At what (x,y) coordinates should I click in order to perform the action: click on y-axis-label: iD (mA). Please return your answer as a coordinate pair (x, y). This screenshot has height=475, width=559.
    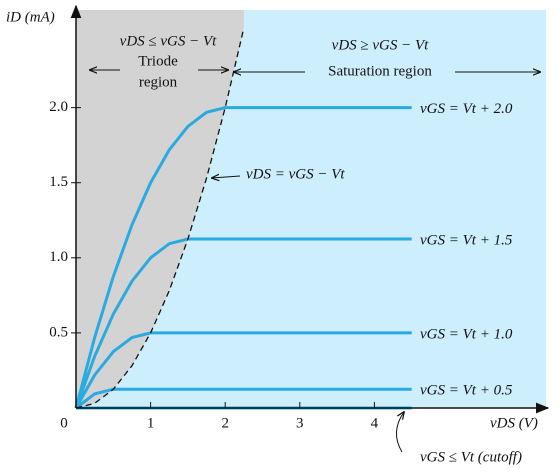
    Looking at the image, I should click on (30, 17).